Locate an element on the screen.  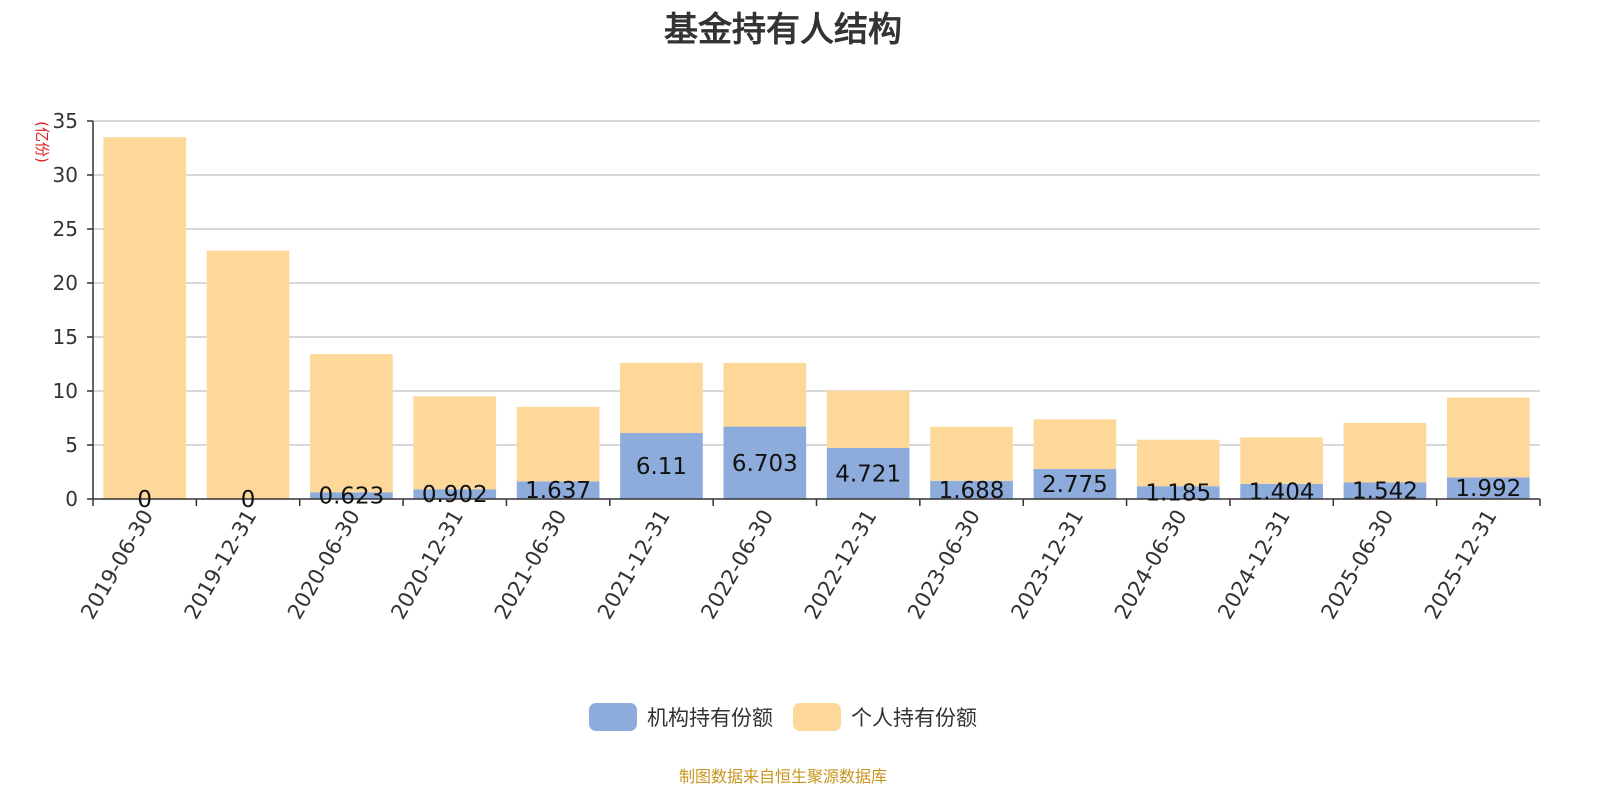
legend-swatch-individual is located at coordinates (817, 717).